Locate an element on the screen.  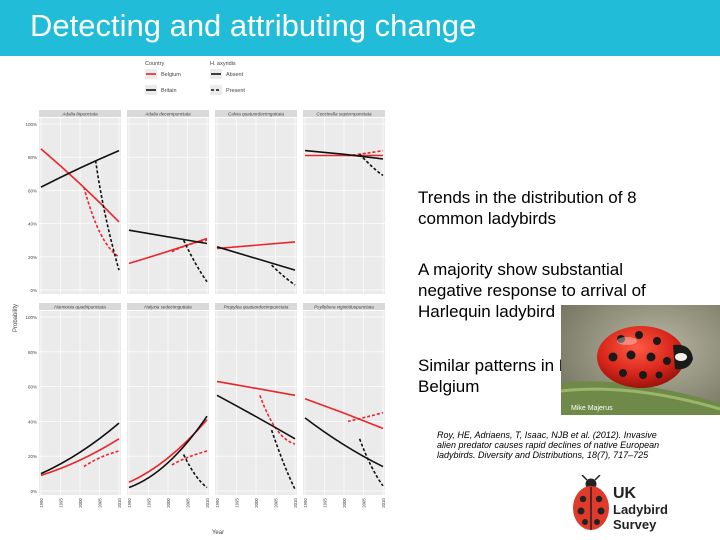
photo-credit: Mike Majerus is located at coordinates (592, 408).